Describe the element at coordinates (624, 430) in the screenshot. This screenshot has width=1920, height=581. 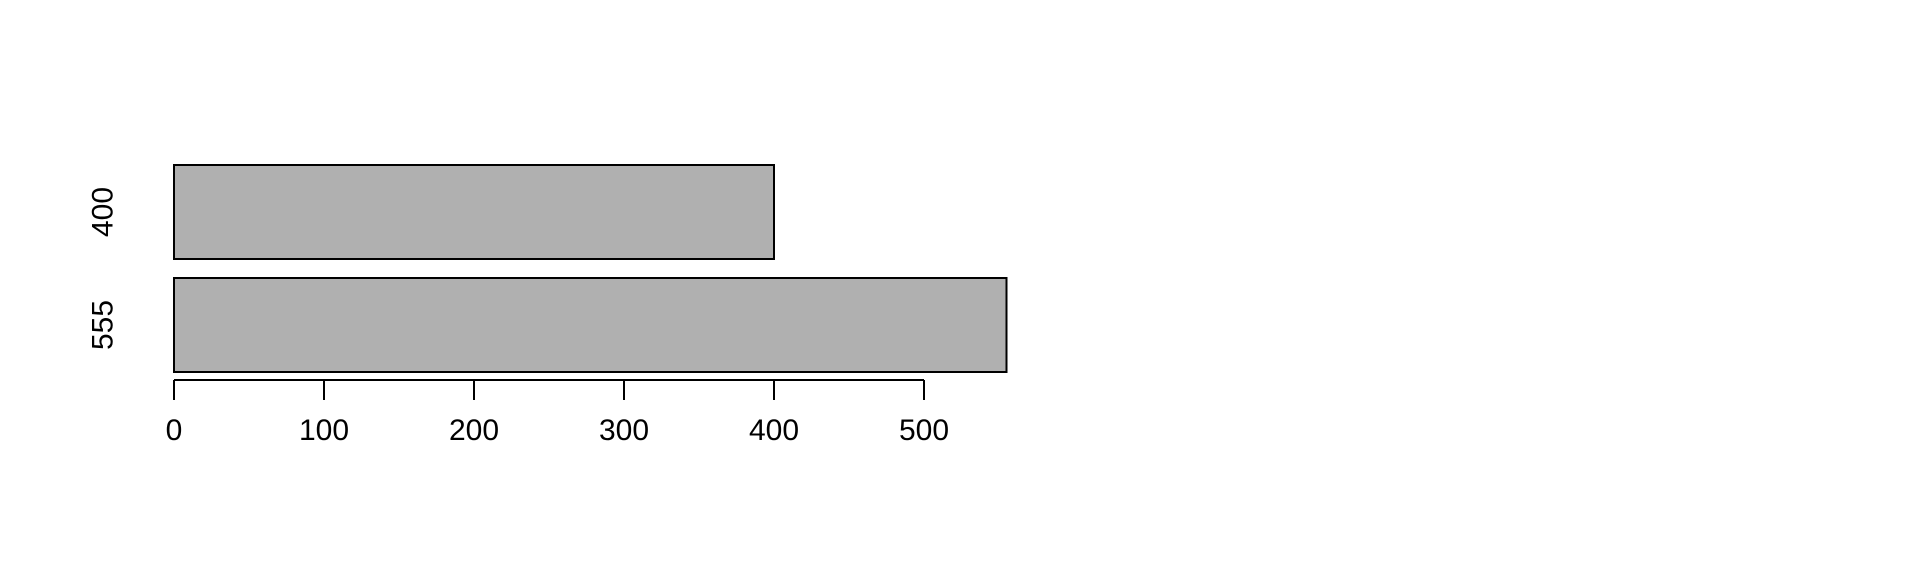
I see `x-tick-label-300: 300` at that location.